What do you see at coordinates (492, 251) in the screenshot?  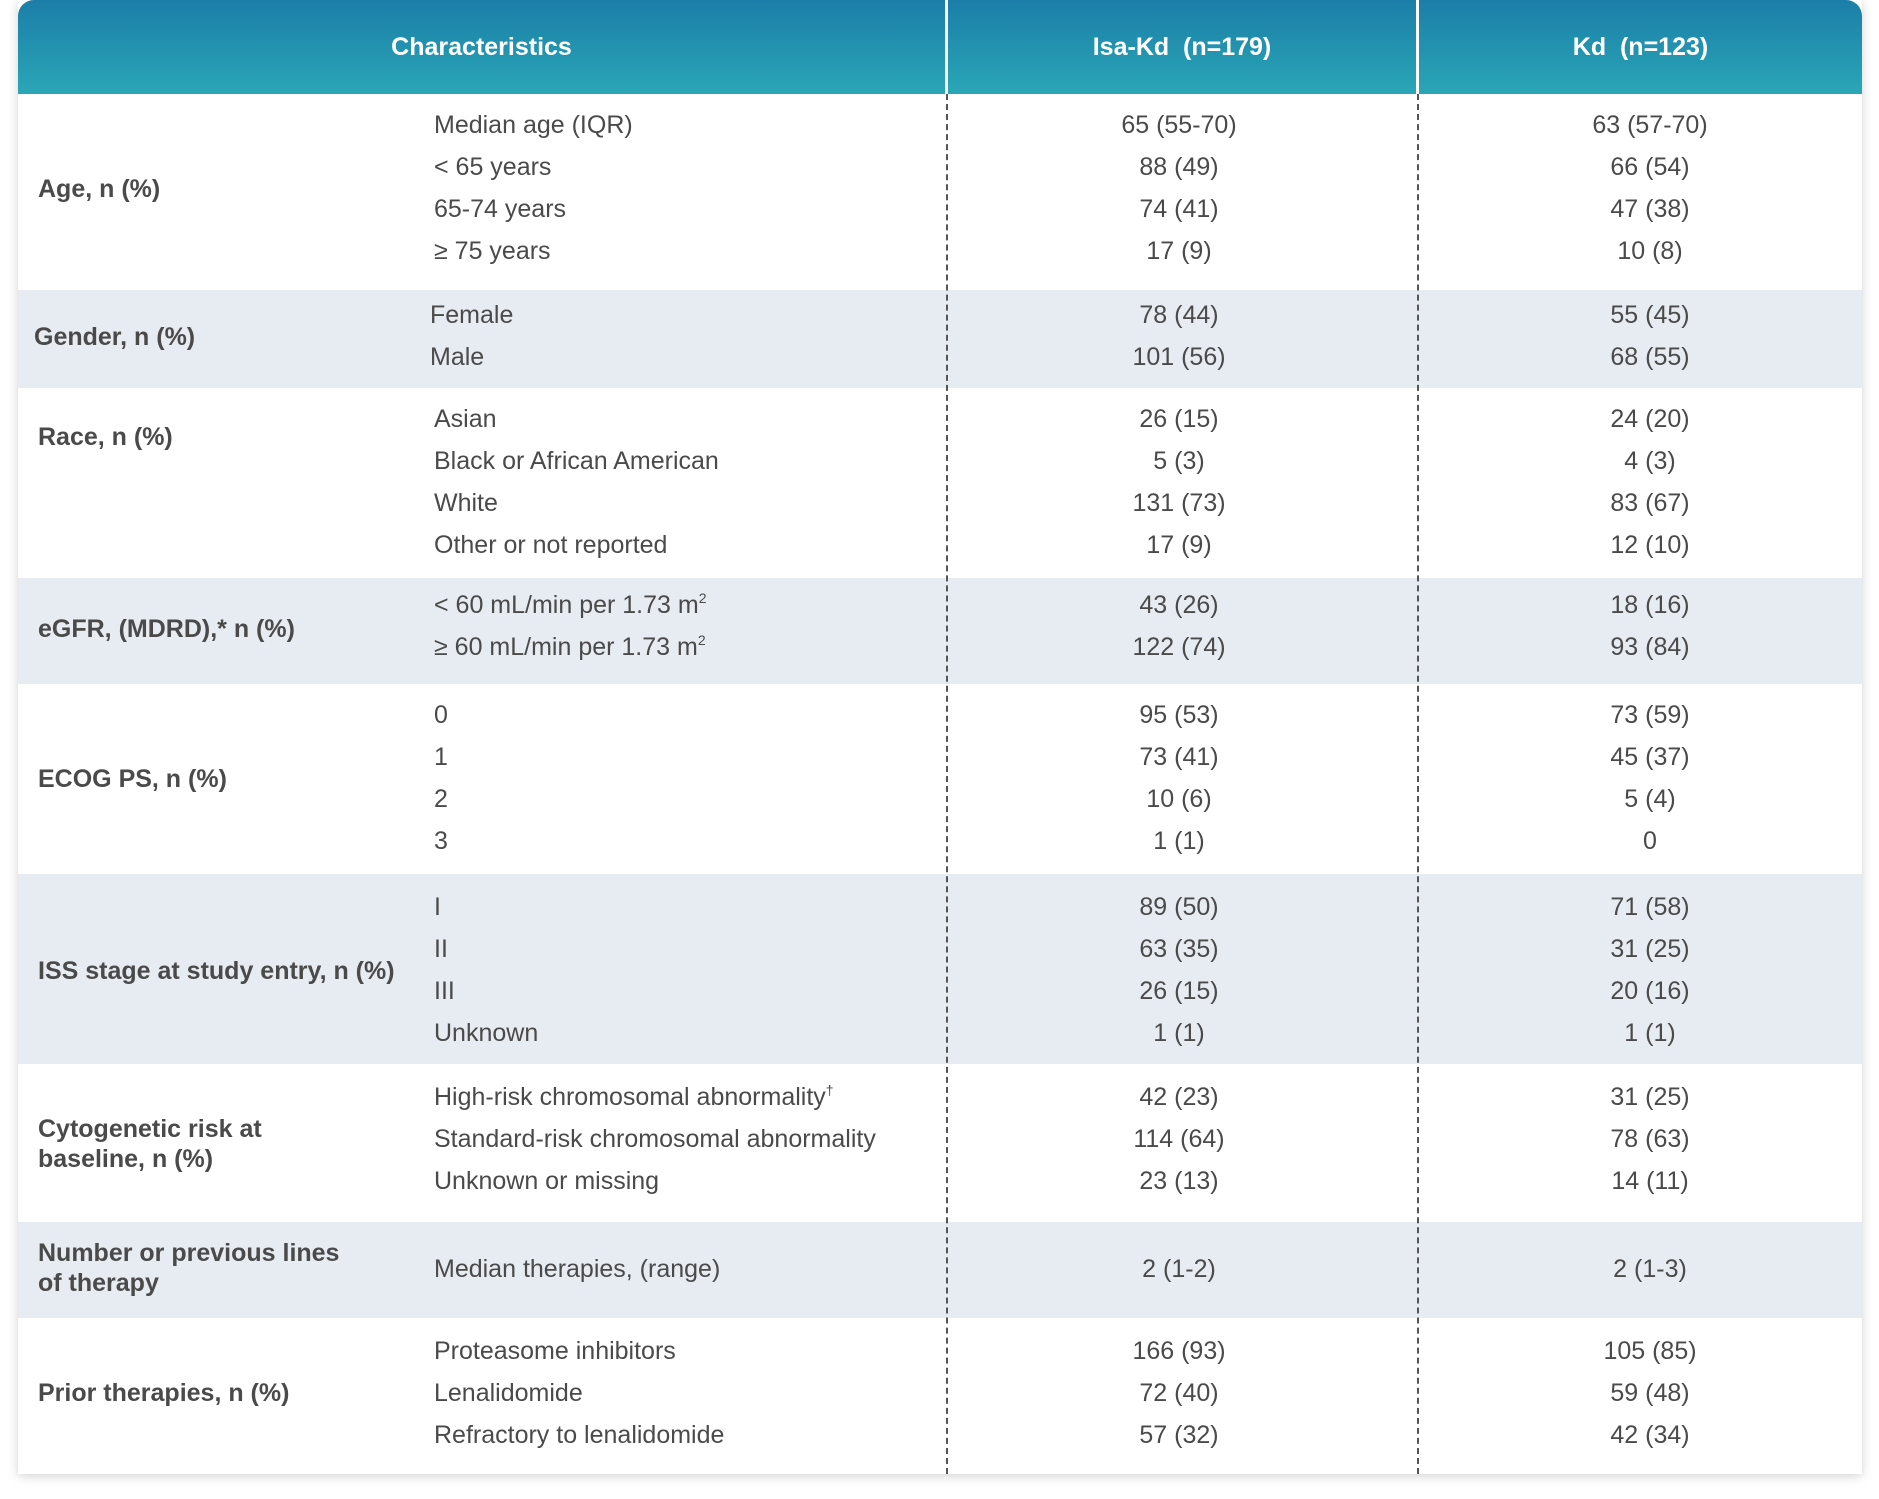 I see `row-label: ≥ 75 years` at bounding box center [492, 251].